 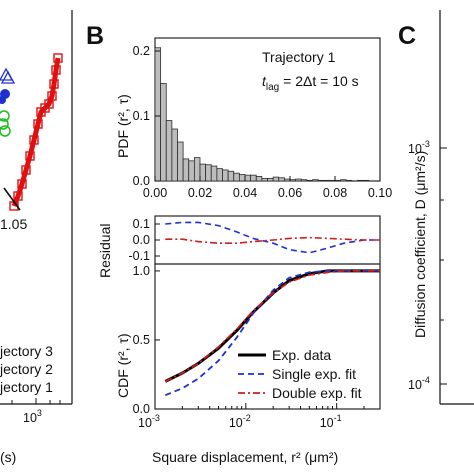 I want to click on left-xtick-label: 103, so click(x=32, y=416).